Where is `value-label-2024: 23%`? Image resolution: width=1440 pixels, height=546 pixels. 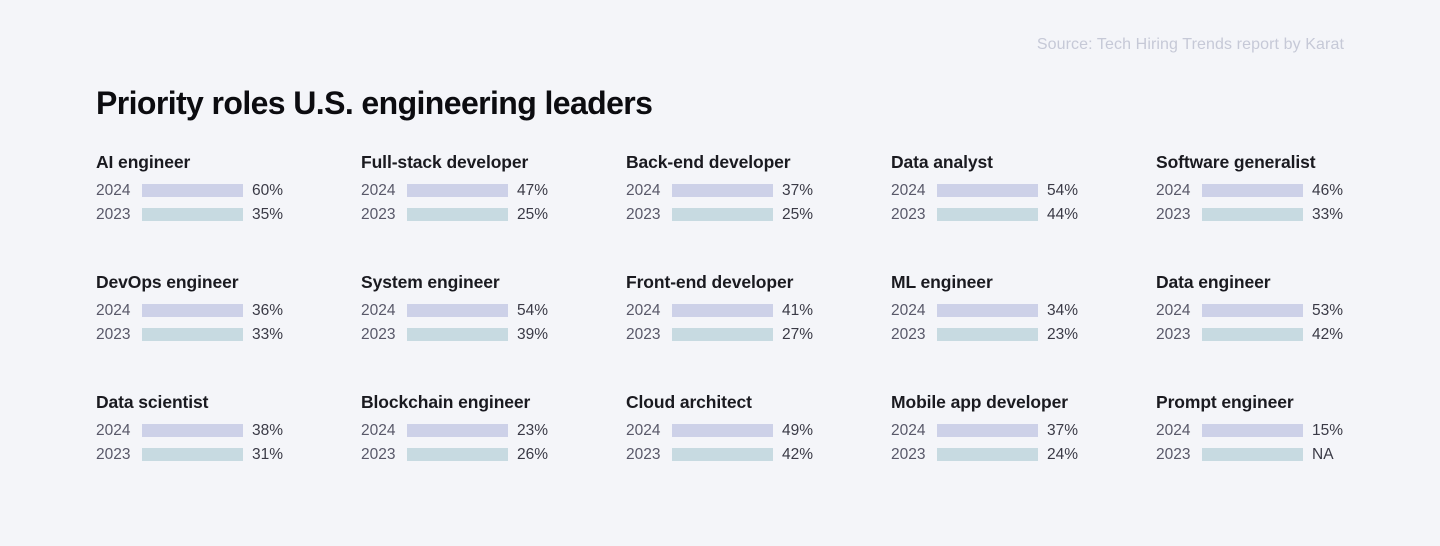 value-label-2024: 23% is located at coordinates (533, 430).